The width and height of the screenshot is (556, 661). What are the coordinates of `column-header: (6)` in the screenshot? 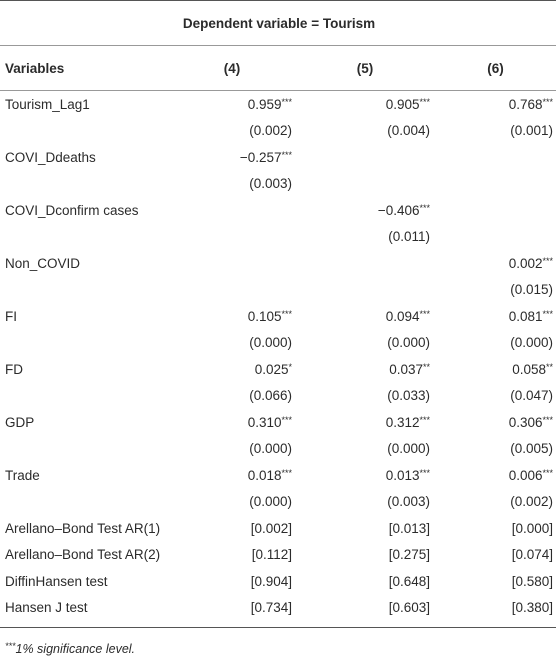 It's located at (494, 68).